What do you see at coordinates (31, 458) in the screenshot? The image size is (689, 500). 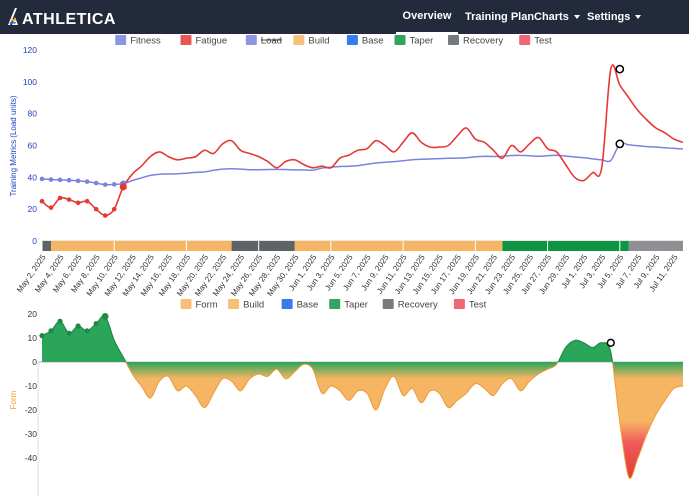 I see `y-tick-label: -40` at bounding box center [31, 458].